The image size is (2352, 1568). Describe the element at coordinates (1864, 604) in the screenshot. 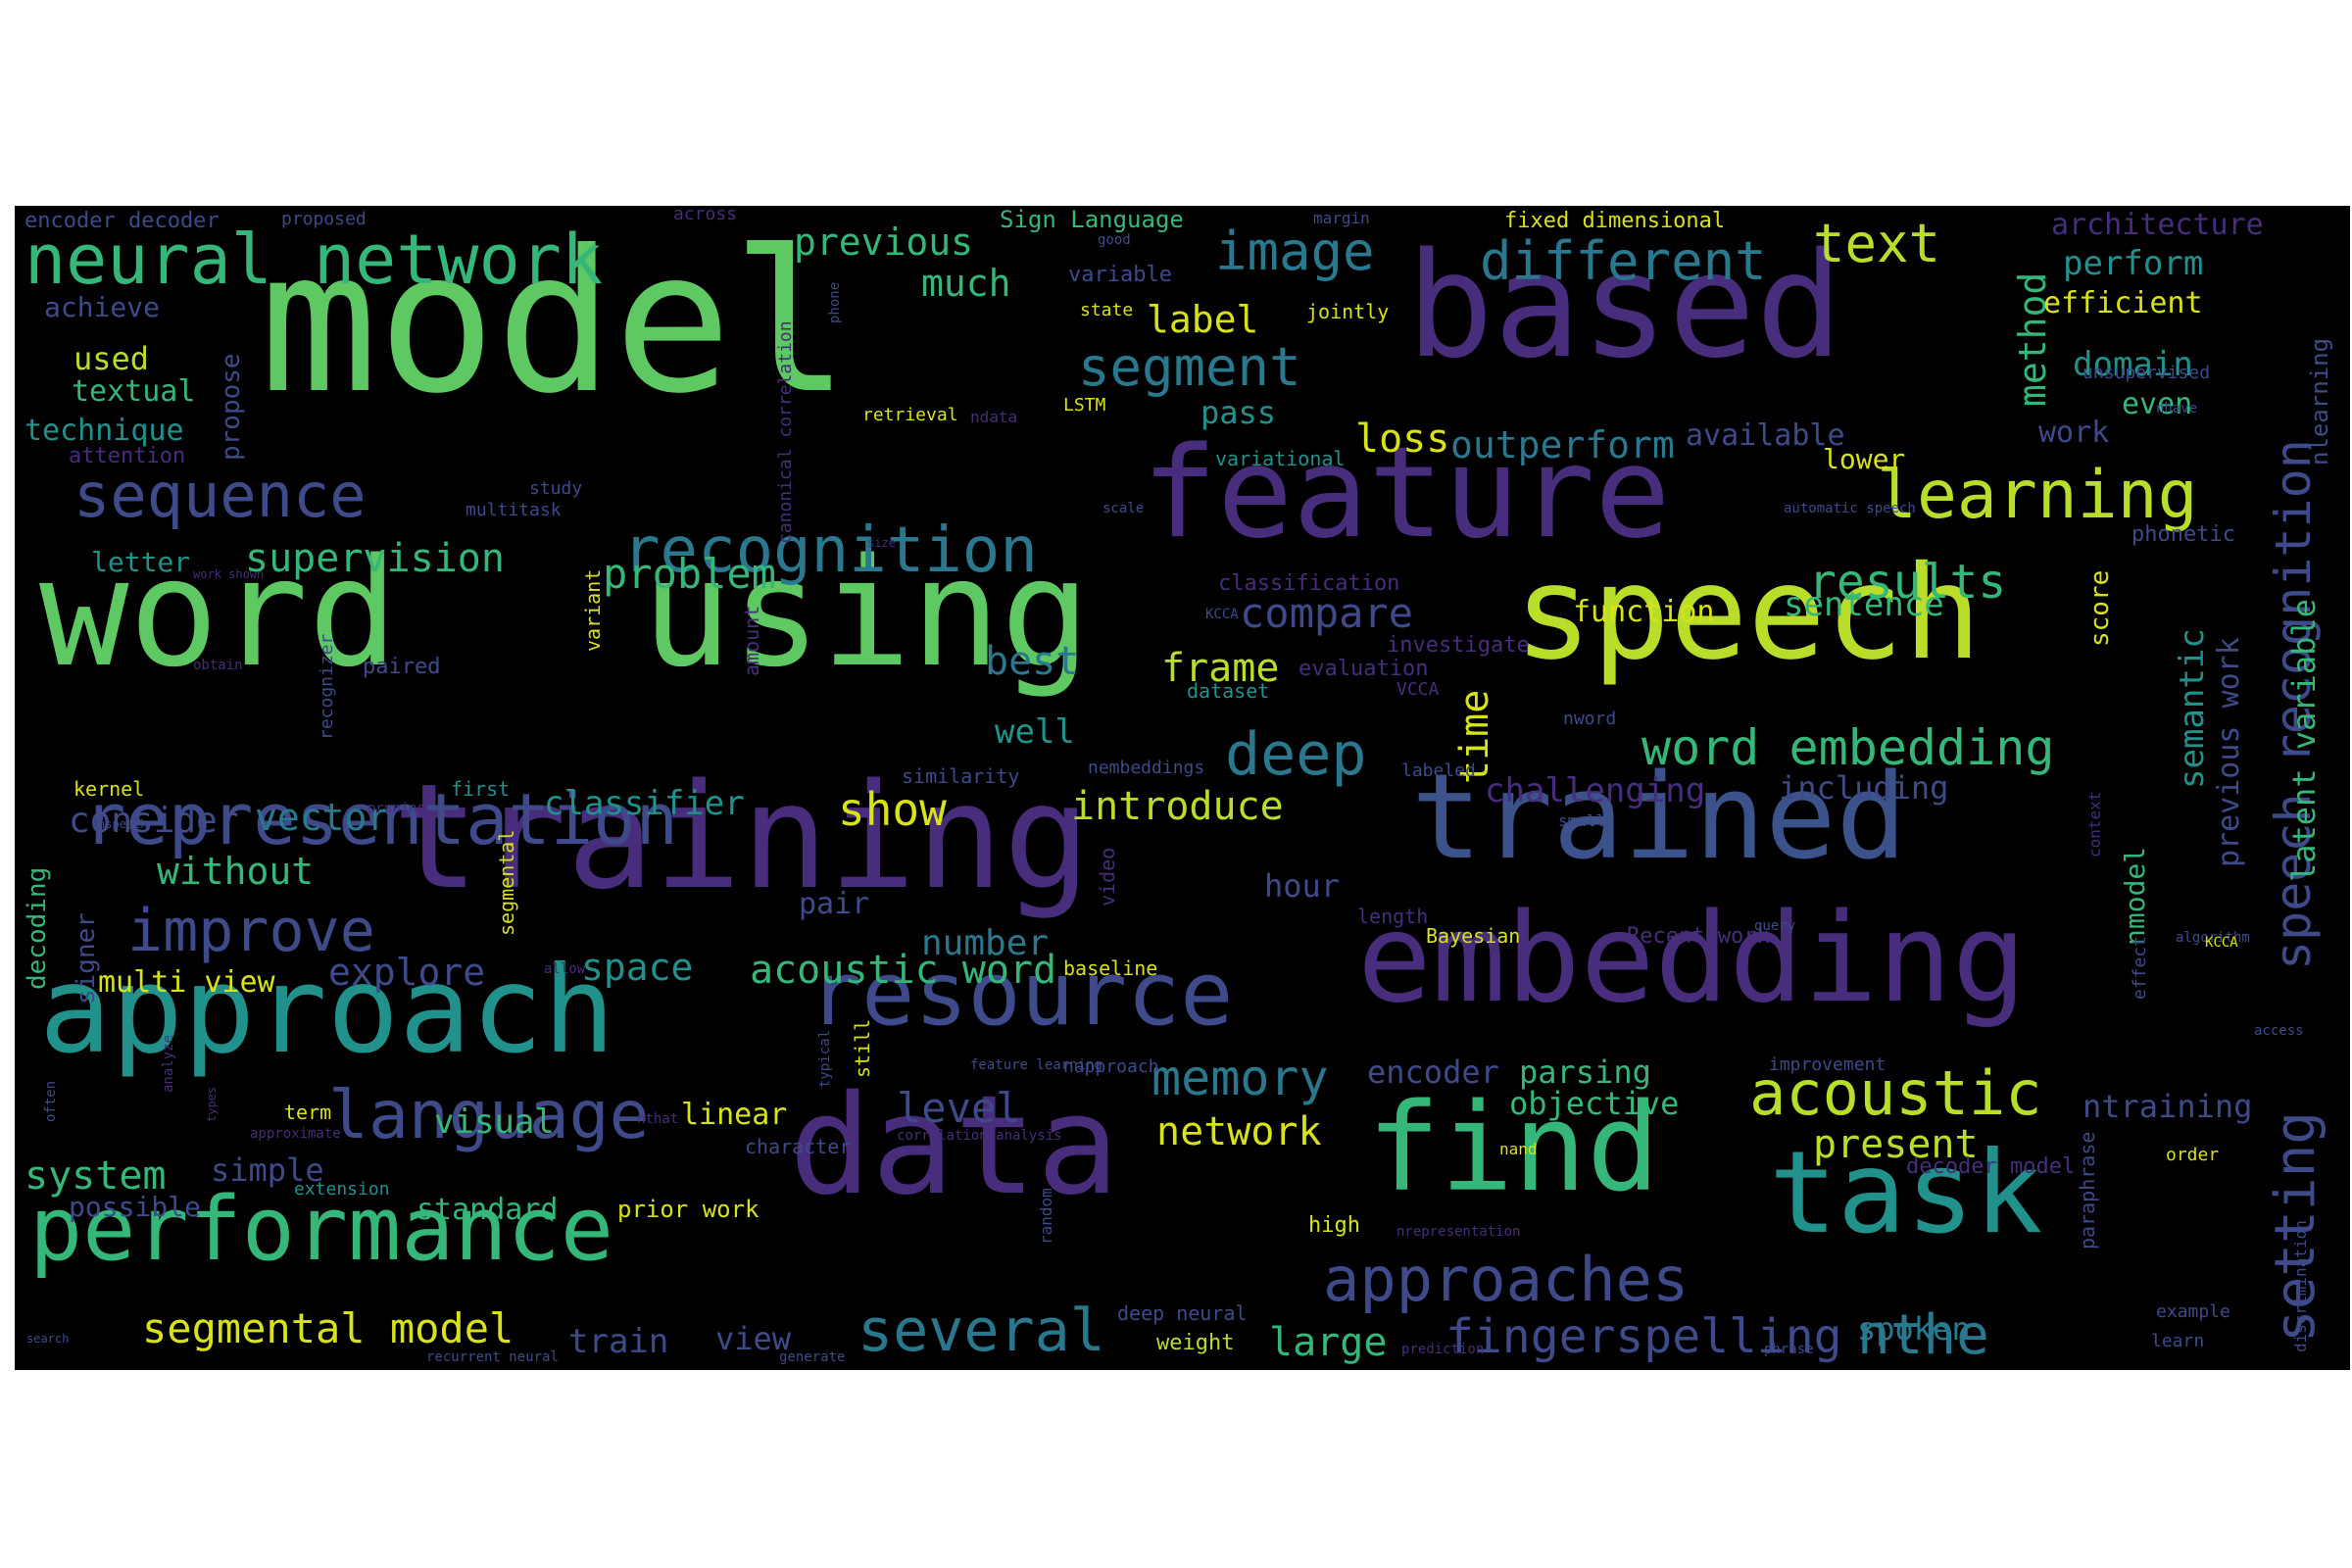

I see `cloud-word: sentence` at that location.